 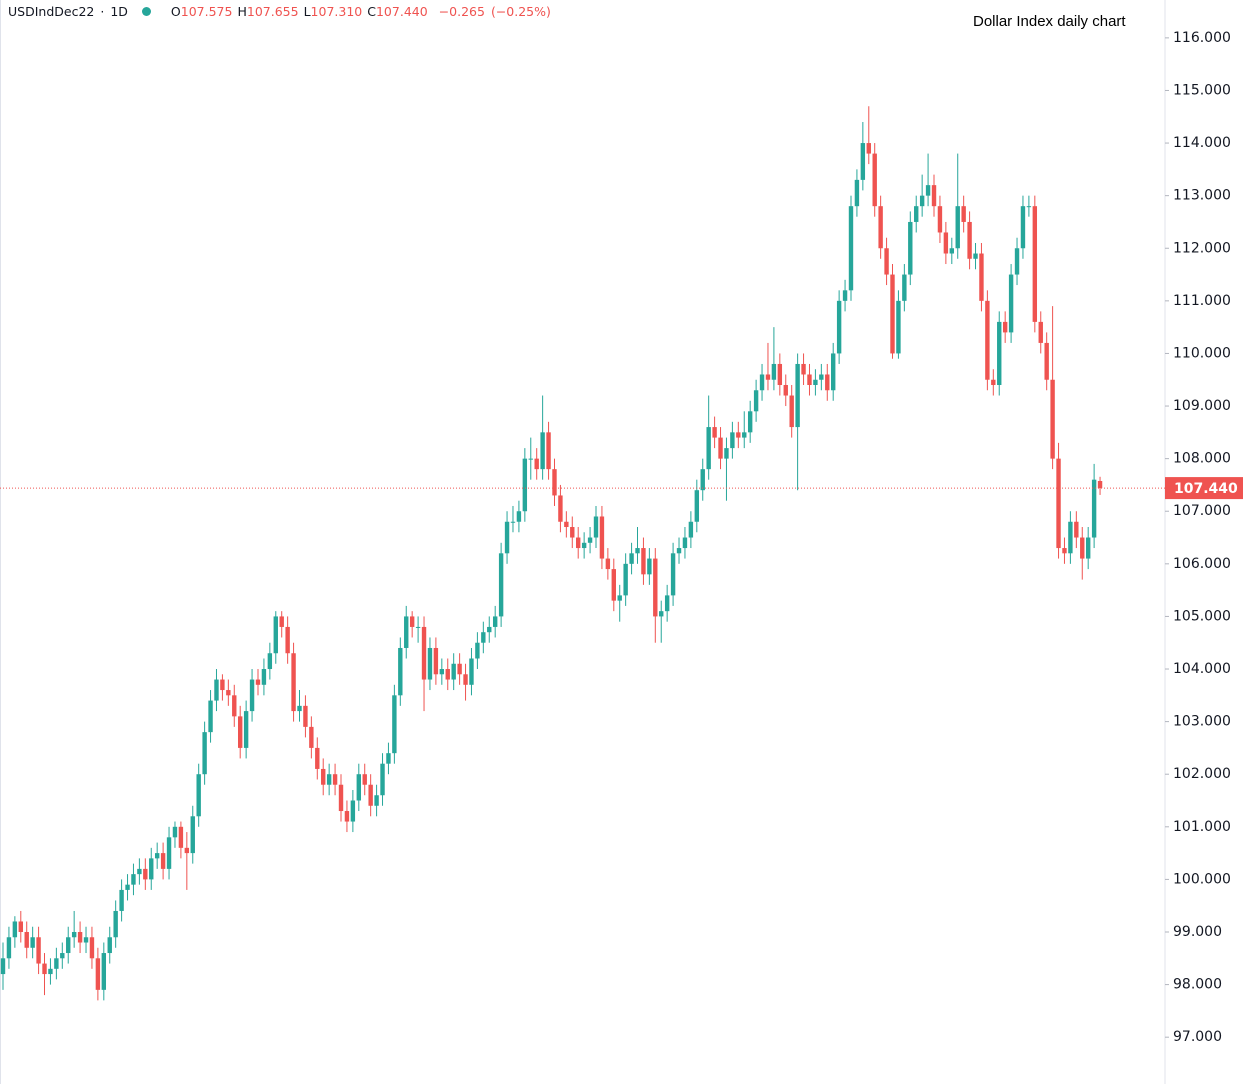 What do you see at coordinates (1202, 879) in the screenshot?
I see `y-tick-label: 100.000` at bounding box center [1202, 879].